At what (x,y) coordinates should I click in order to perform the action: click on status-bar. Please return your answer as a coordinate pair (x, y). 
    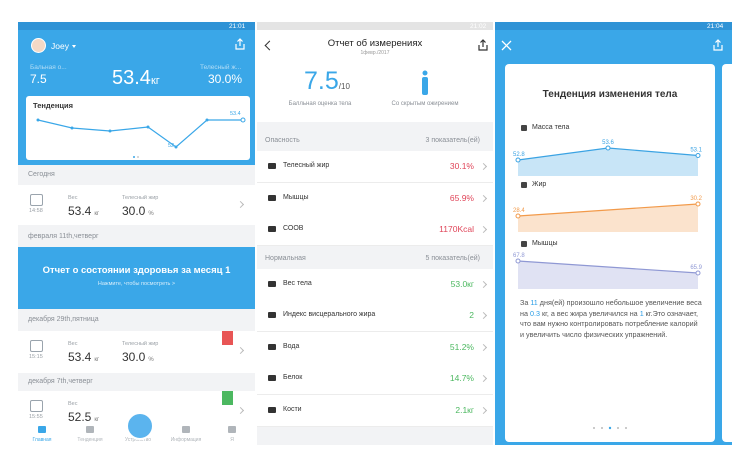
    Looking at the image, I should click on (375, 26).